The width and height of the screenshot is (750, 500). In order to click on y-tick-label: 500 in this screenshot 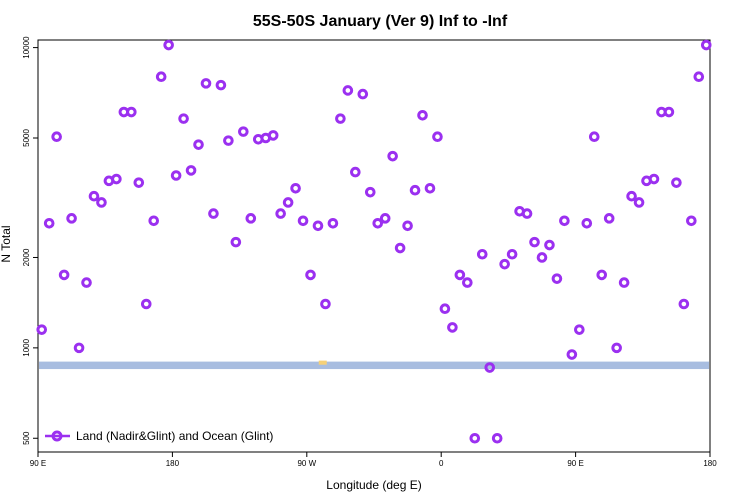, I will do `click(26, 438)`.